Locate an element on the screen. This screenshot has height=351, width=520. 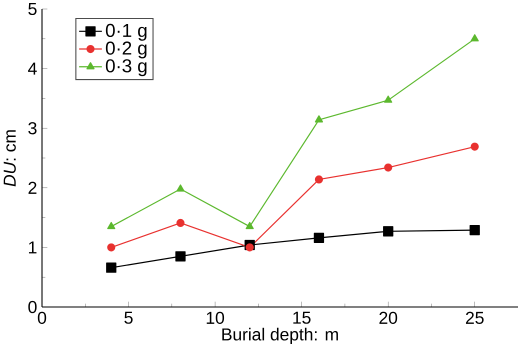
y-tick-label: 3 is located at coordinates (32, 128).